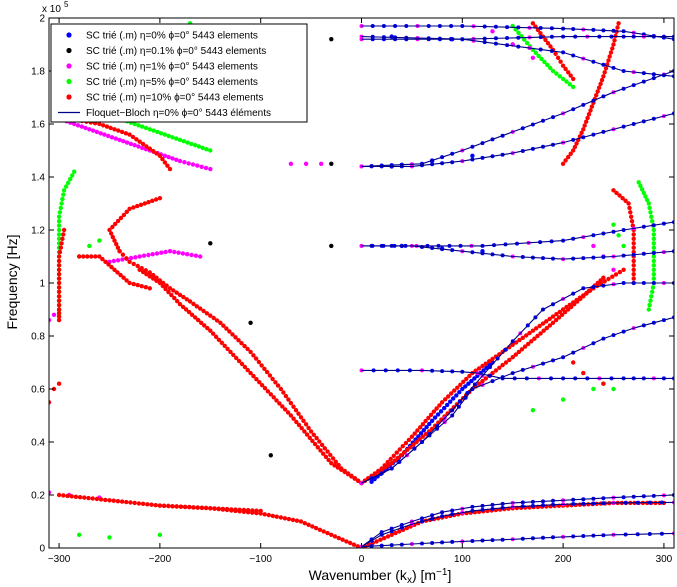 This screenshot has width=677, height=587. What do you see at coordinates (38, 178) in the screenshot?
I see `y-tick-label: 1.4` at bounding box center [38, 178].